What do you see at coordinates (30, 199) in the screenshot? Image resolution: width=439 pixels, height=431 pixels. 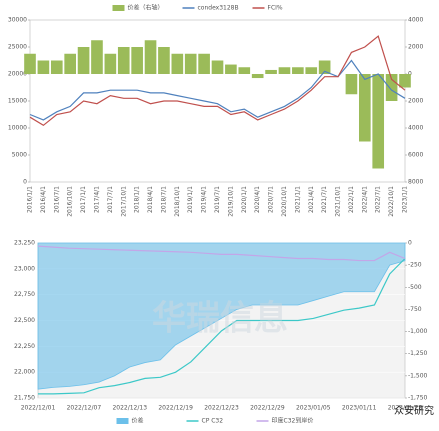 I see `x-tick-label: 2016/1/1` at bounding box center [30, 199].